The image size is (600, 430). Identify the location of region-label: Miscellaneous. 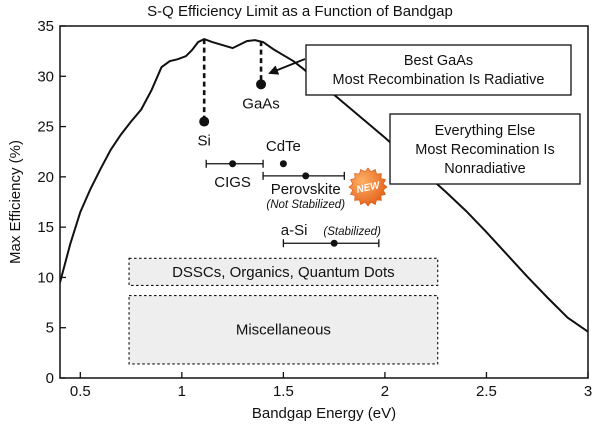
(283, 330).